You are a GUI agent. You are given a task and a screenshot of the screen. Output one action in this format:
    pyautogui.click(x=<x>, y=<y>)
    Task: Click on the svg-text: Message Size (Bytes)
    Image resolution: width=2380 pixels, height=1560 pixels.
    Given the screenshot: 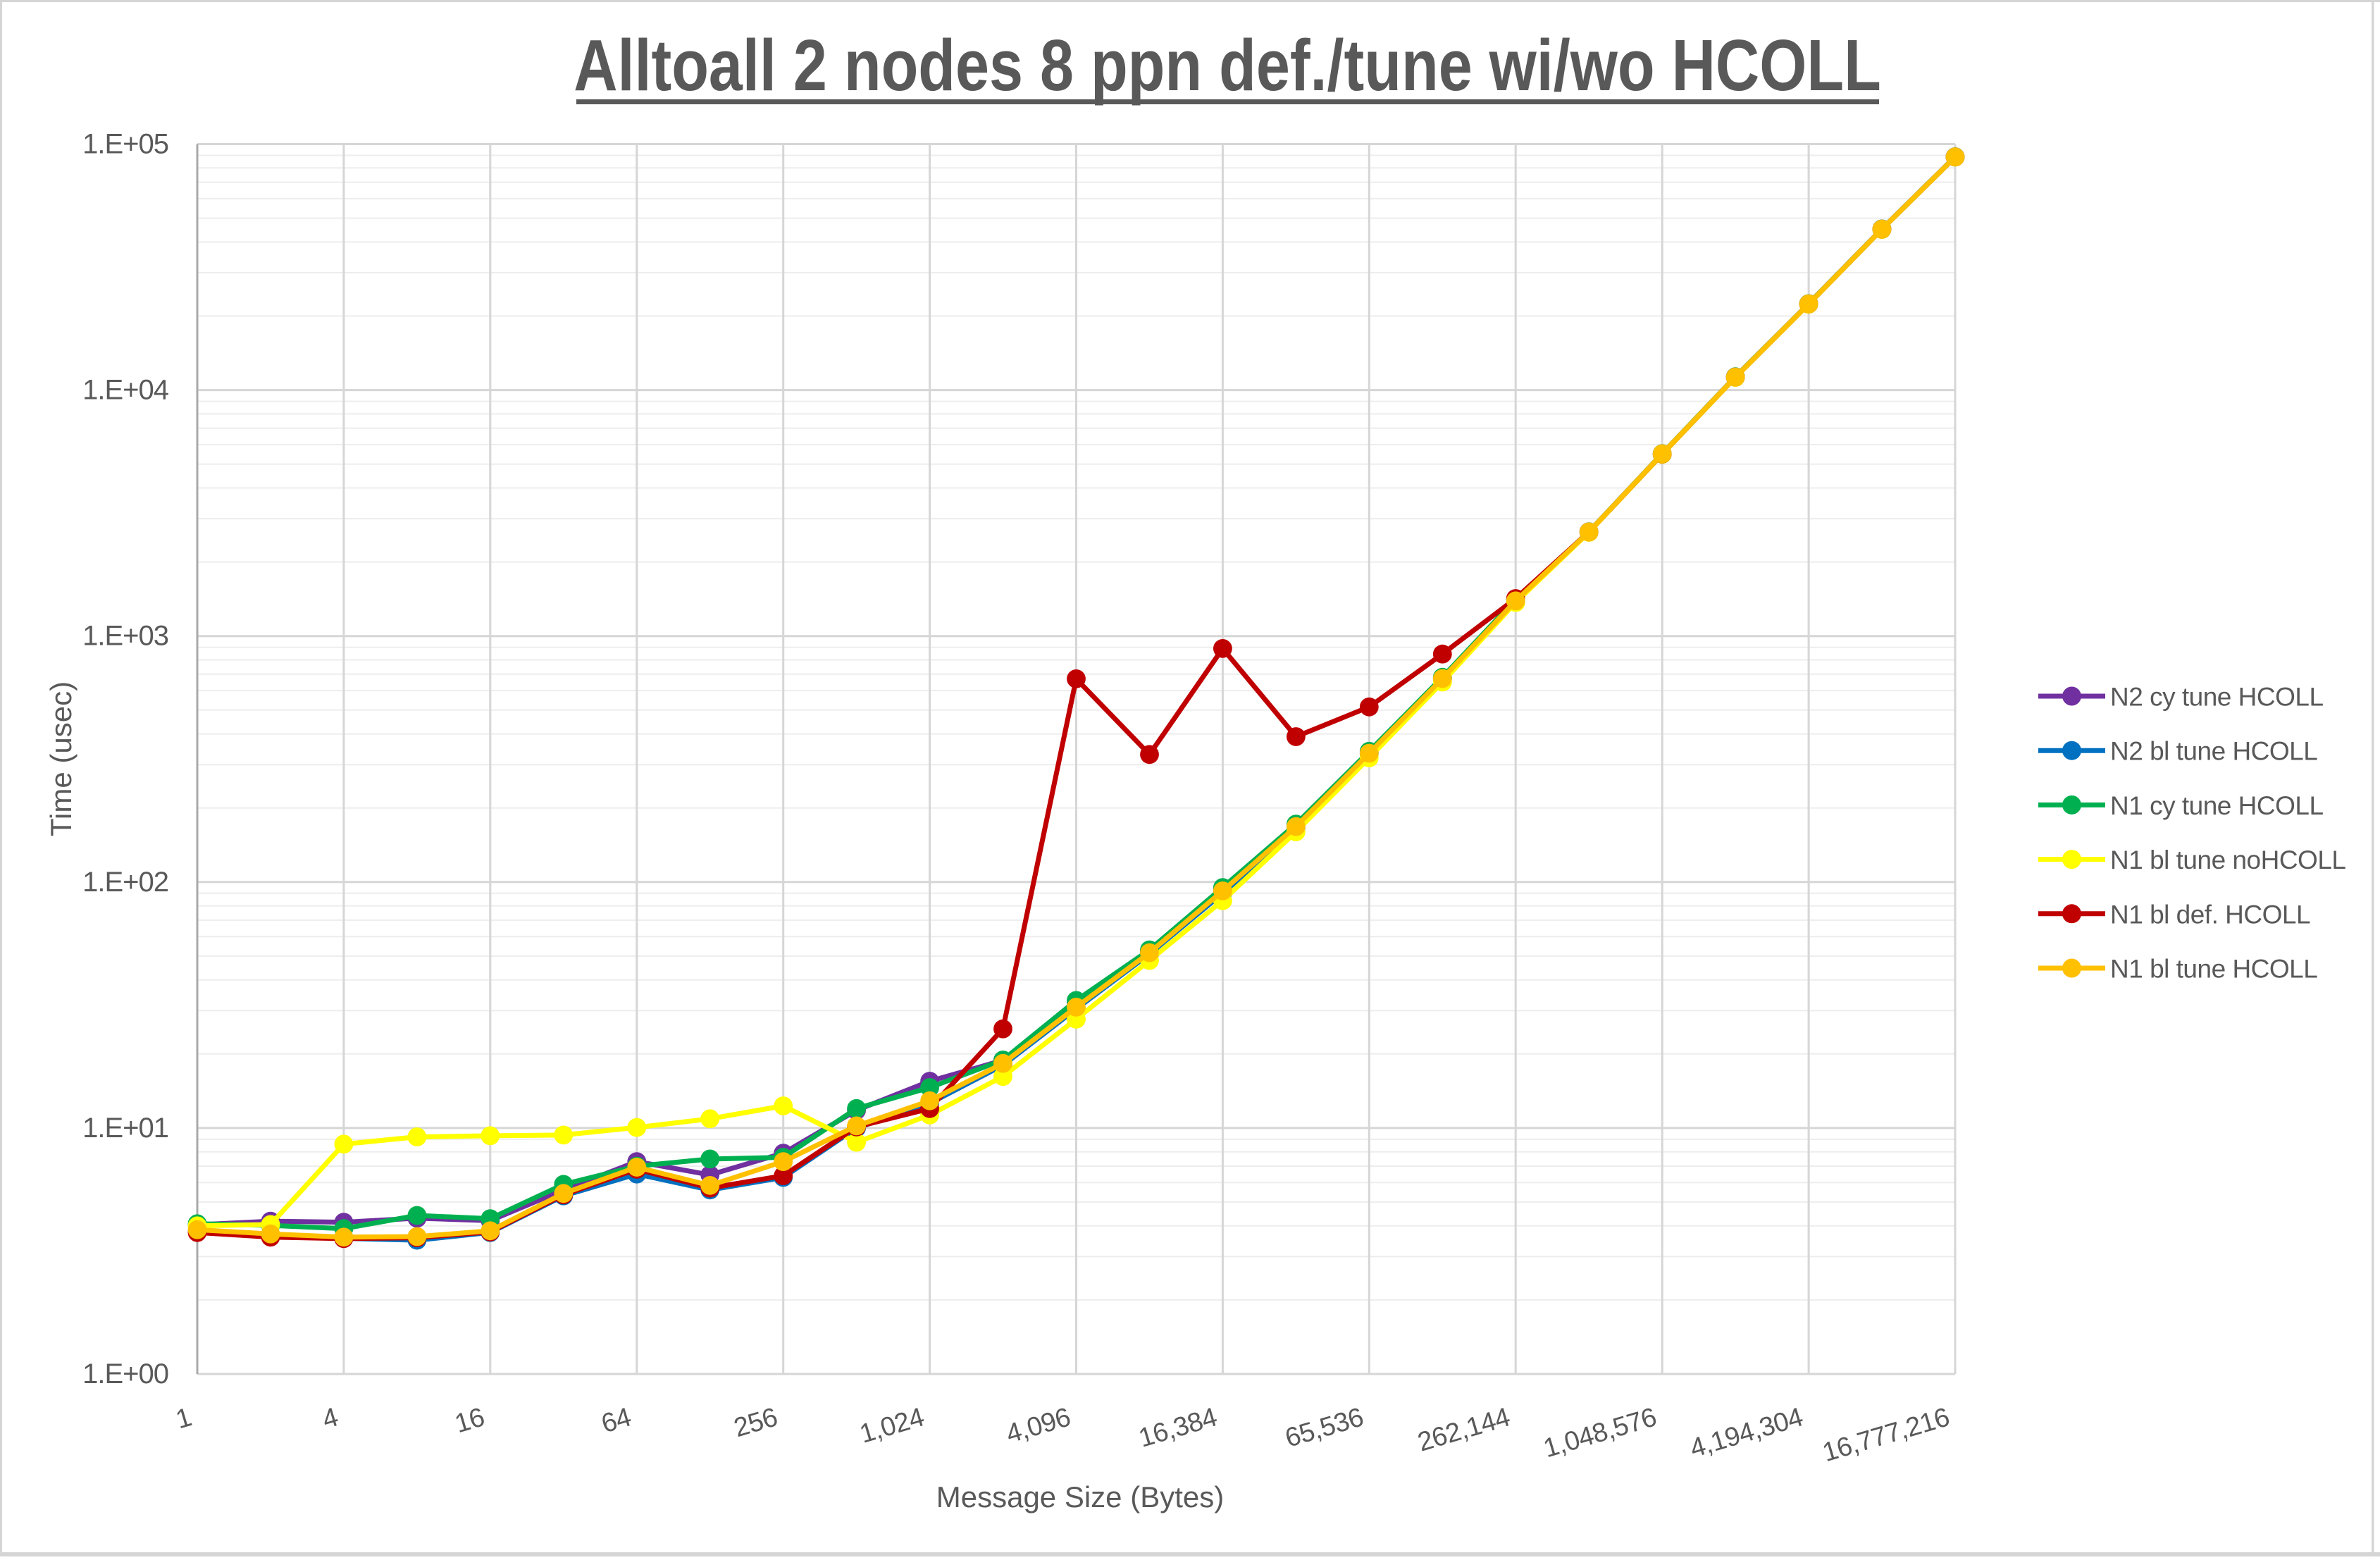 What is the action you would take?
    pyautogui.click(x=1080, y=1496)
    